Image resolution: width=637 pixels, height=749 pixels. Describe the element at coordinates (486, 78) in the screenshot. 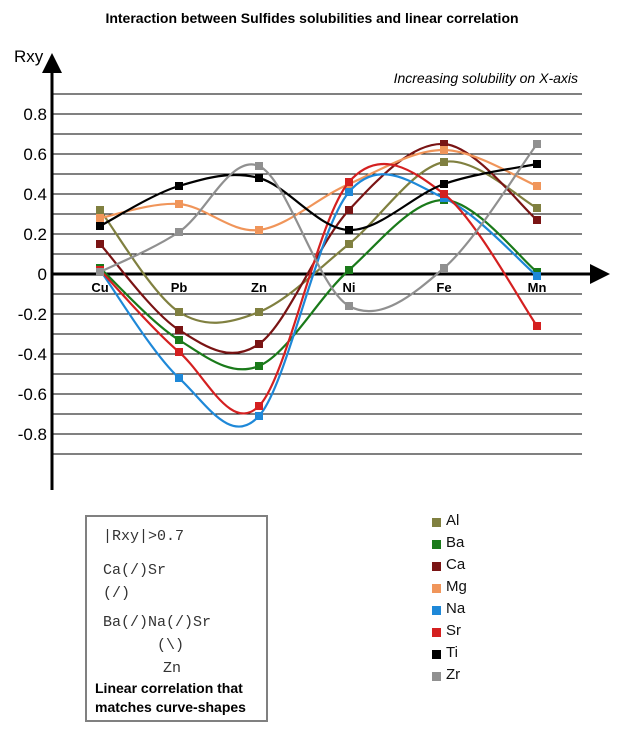

I see `axis-annotation: Increasing solubility on X-axis` at that location.